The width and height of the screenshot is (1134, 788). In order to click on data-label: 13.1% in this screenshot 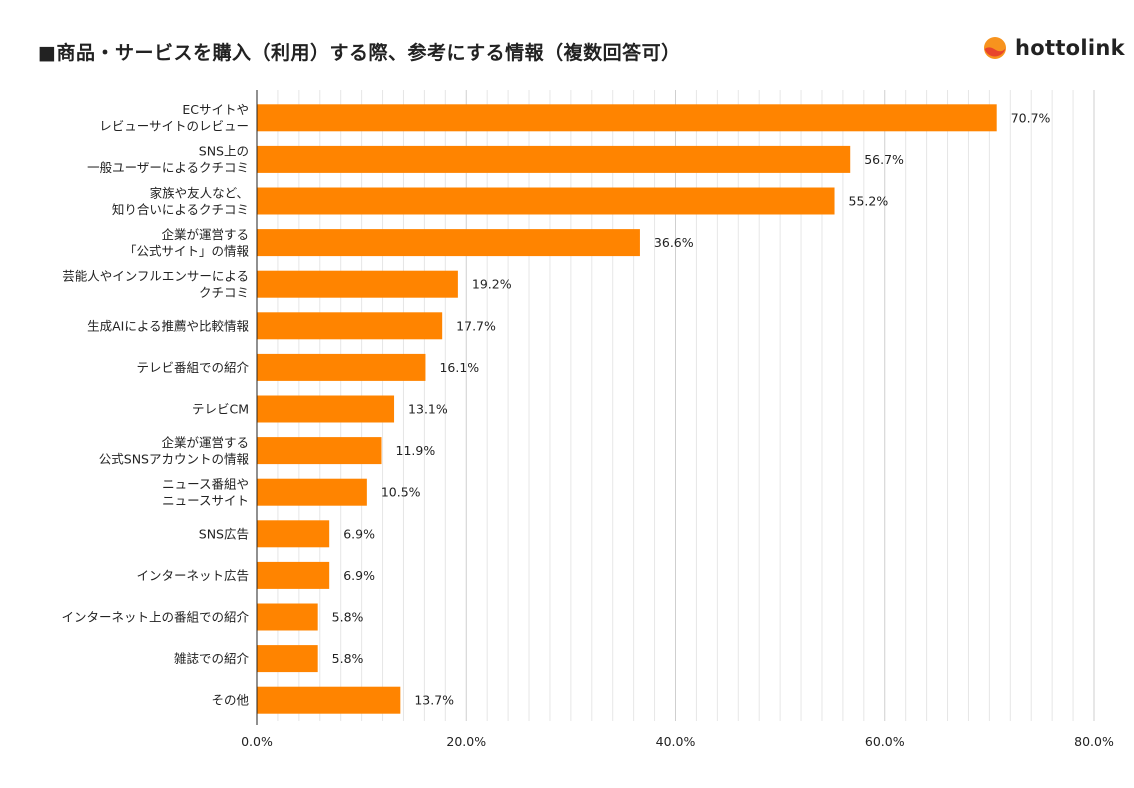, I will do `click(428, 409)`.